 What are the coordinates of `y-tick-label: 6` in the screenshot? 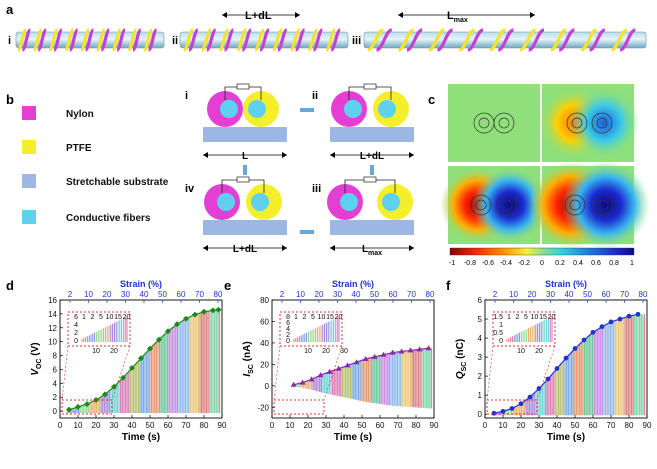 It's located at (55, 369).